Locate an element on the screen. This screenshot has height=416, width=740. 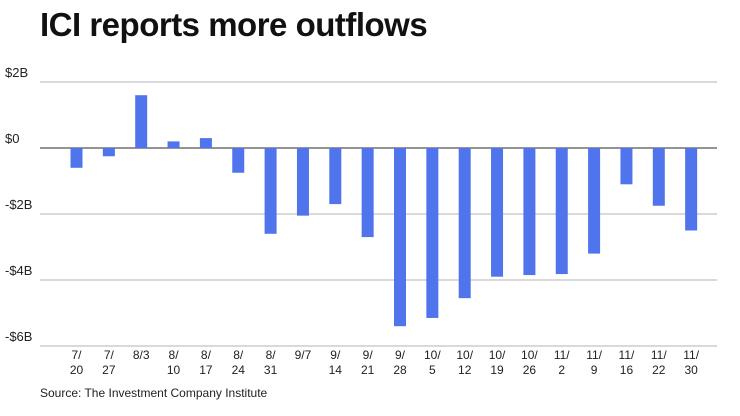
y-tick-label: -$6B is located at coordinates (18, 336).